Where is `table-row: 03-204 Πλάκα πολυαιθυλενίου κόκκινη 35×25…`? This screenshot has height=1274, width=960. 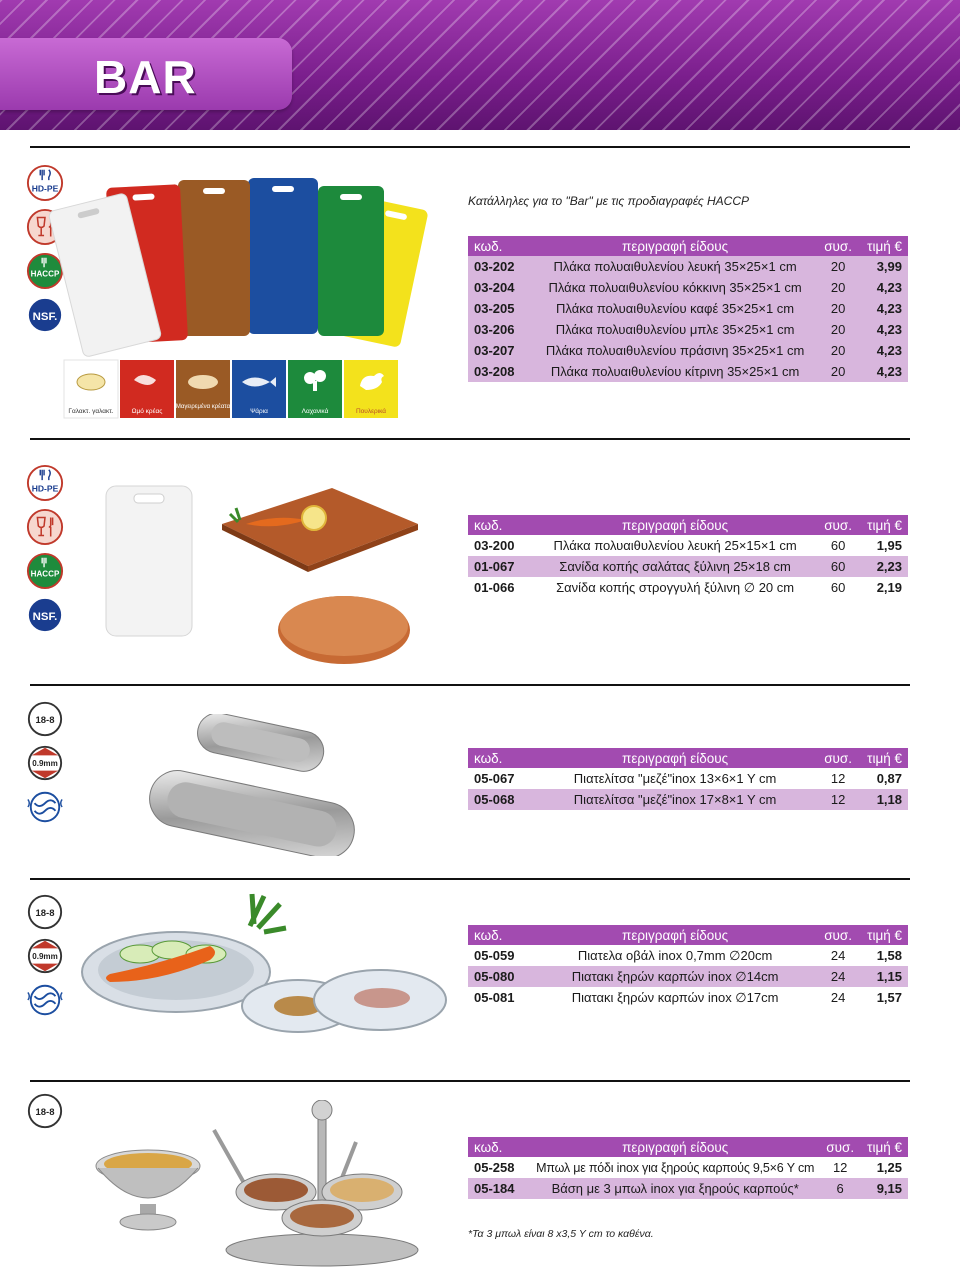
table-row: 03-204 Πλάκα πολυαιθυλενίου κόκκινη 35×25… is located at coordinates (688, 287).